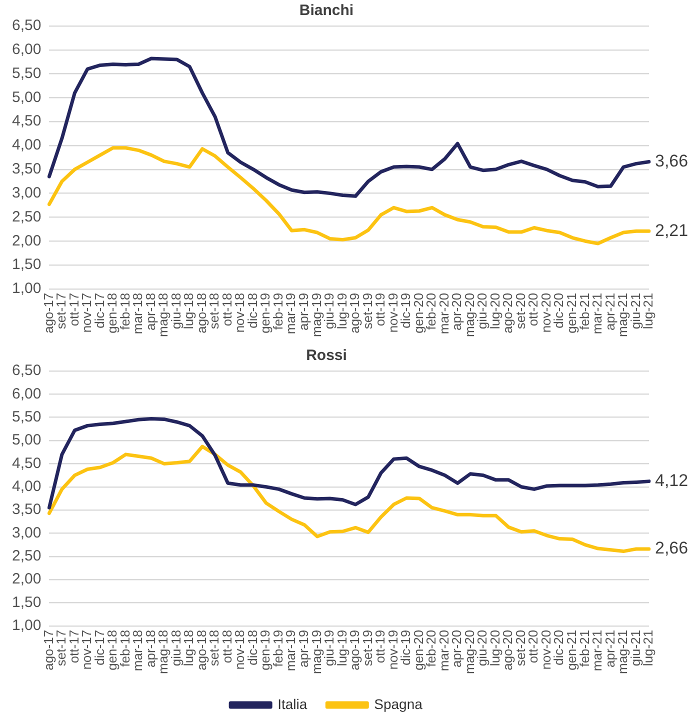 The height and width of the screenshot is (726, 699). Describe the element at coordinates (671, 480) in the screenshot. I see `annotation: 4,12` at that location.